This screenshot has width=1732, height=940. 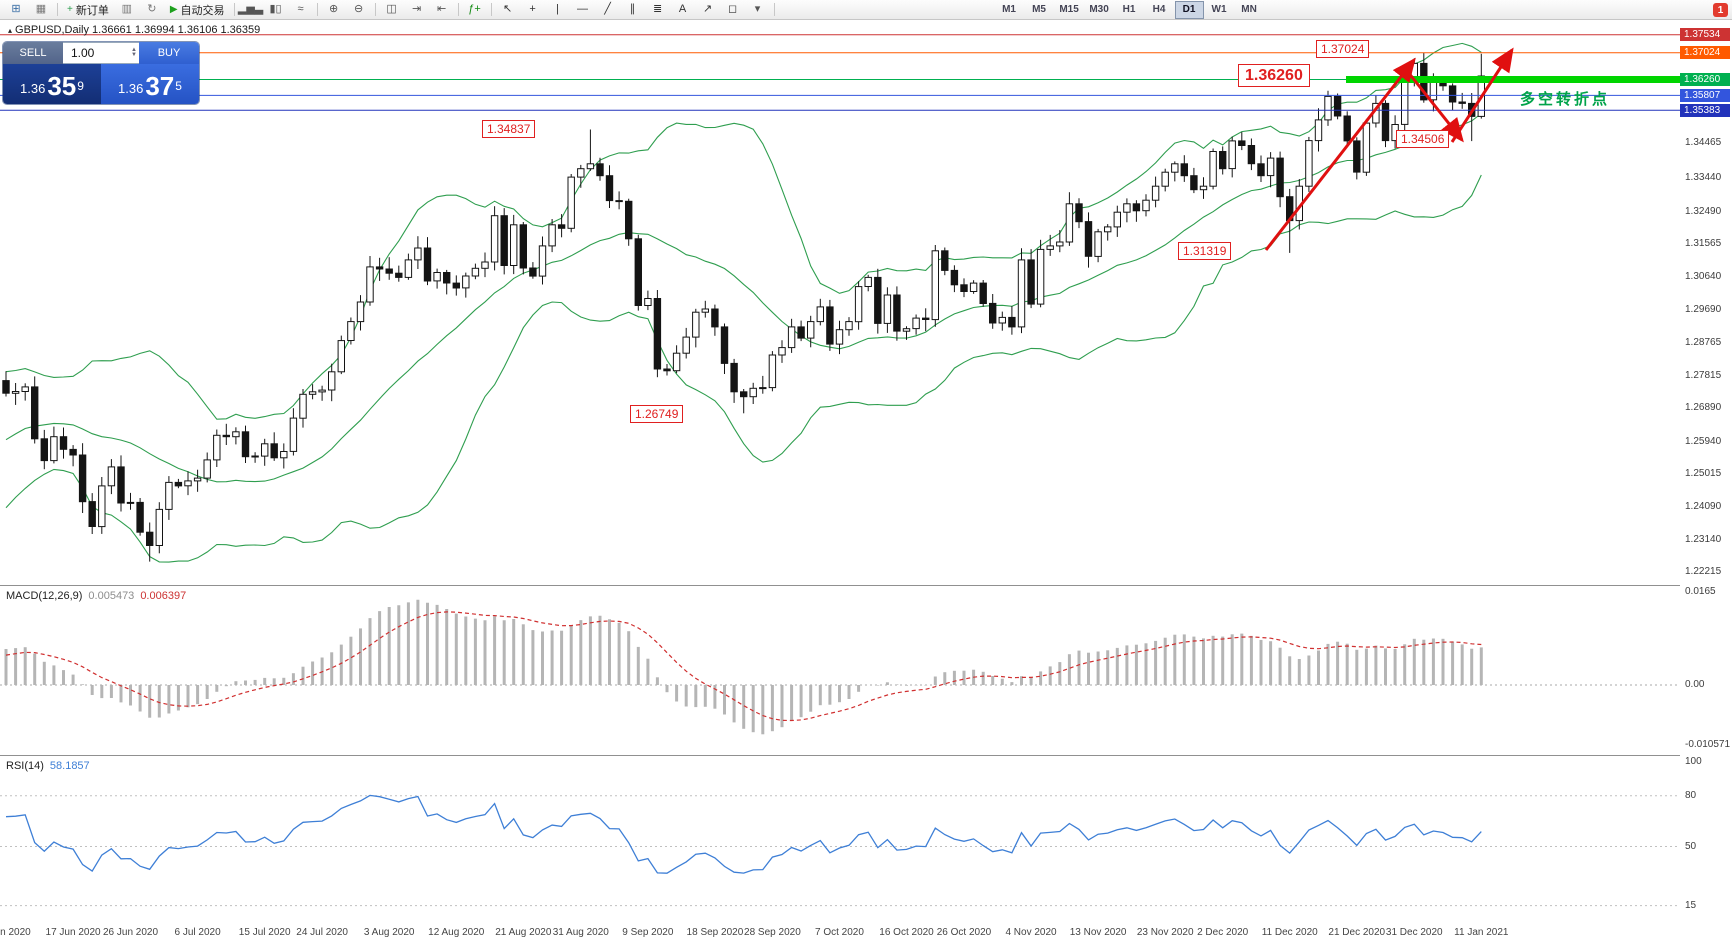 I want to click on date-axis-label: 21 Aug 2020, so click(x=523, y=932).